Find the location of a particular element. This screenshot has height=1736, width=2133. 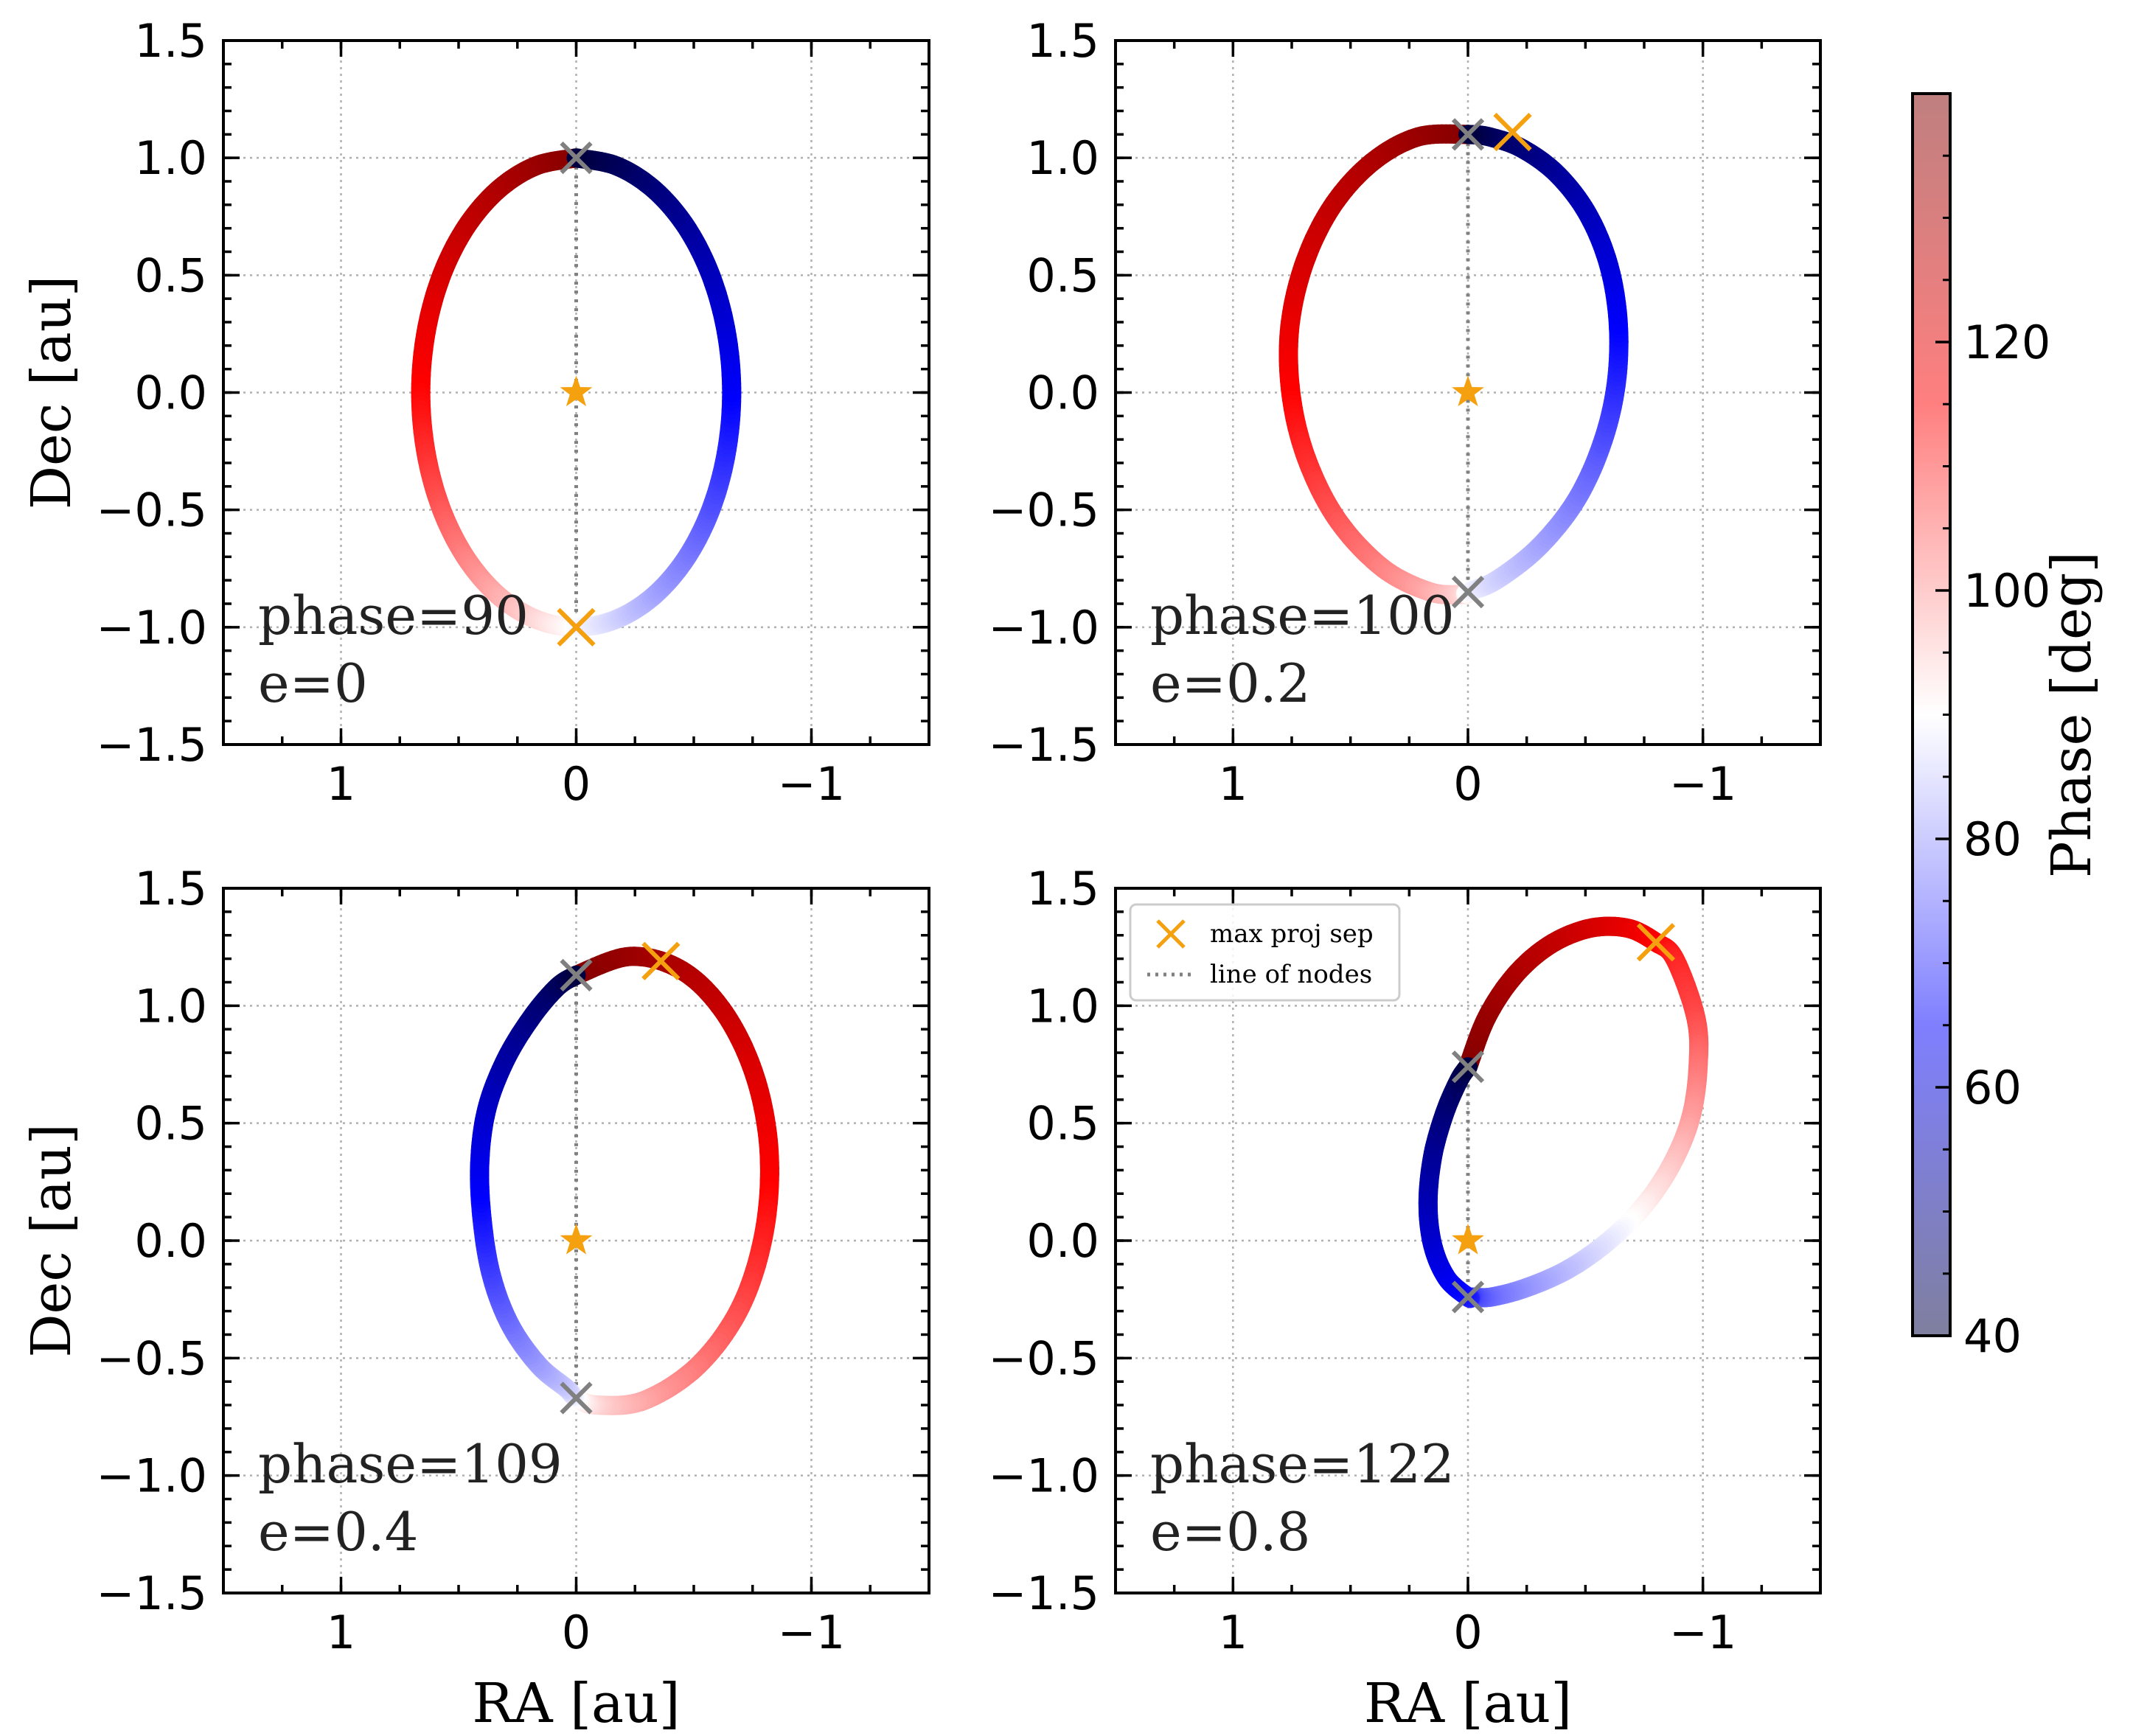

colorbar-tick-label: 120 is located at coordinates (2006, 342).